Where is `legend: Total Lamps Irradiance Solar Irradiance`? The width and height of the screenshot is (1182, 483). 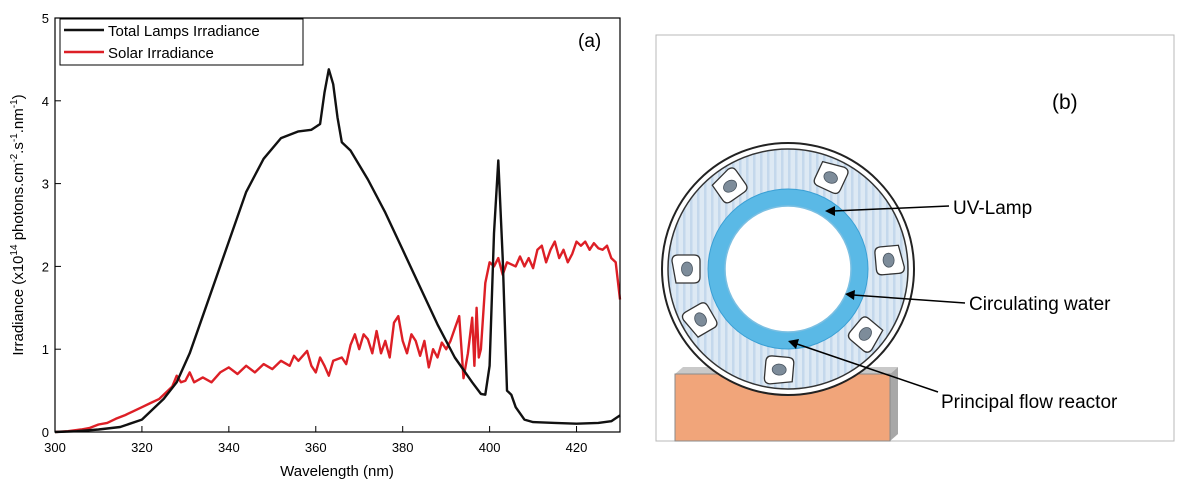 legend: Total Lamps Irradiance Solar Irradiance is located at coordinates (181, 42).